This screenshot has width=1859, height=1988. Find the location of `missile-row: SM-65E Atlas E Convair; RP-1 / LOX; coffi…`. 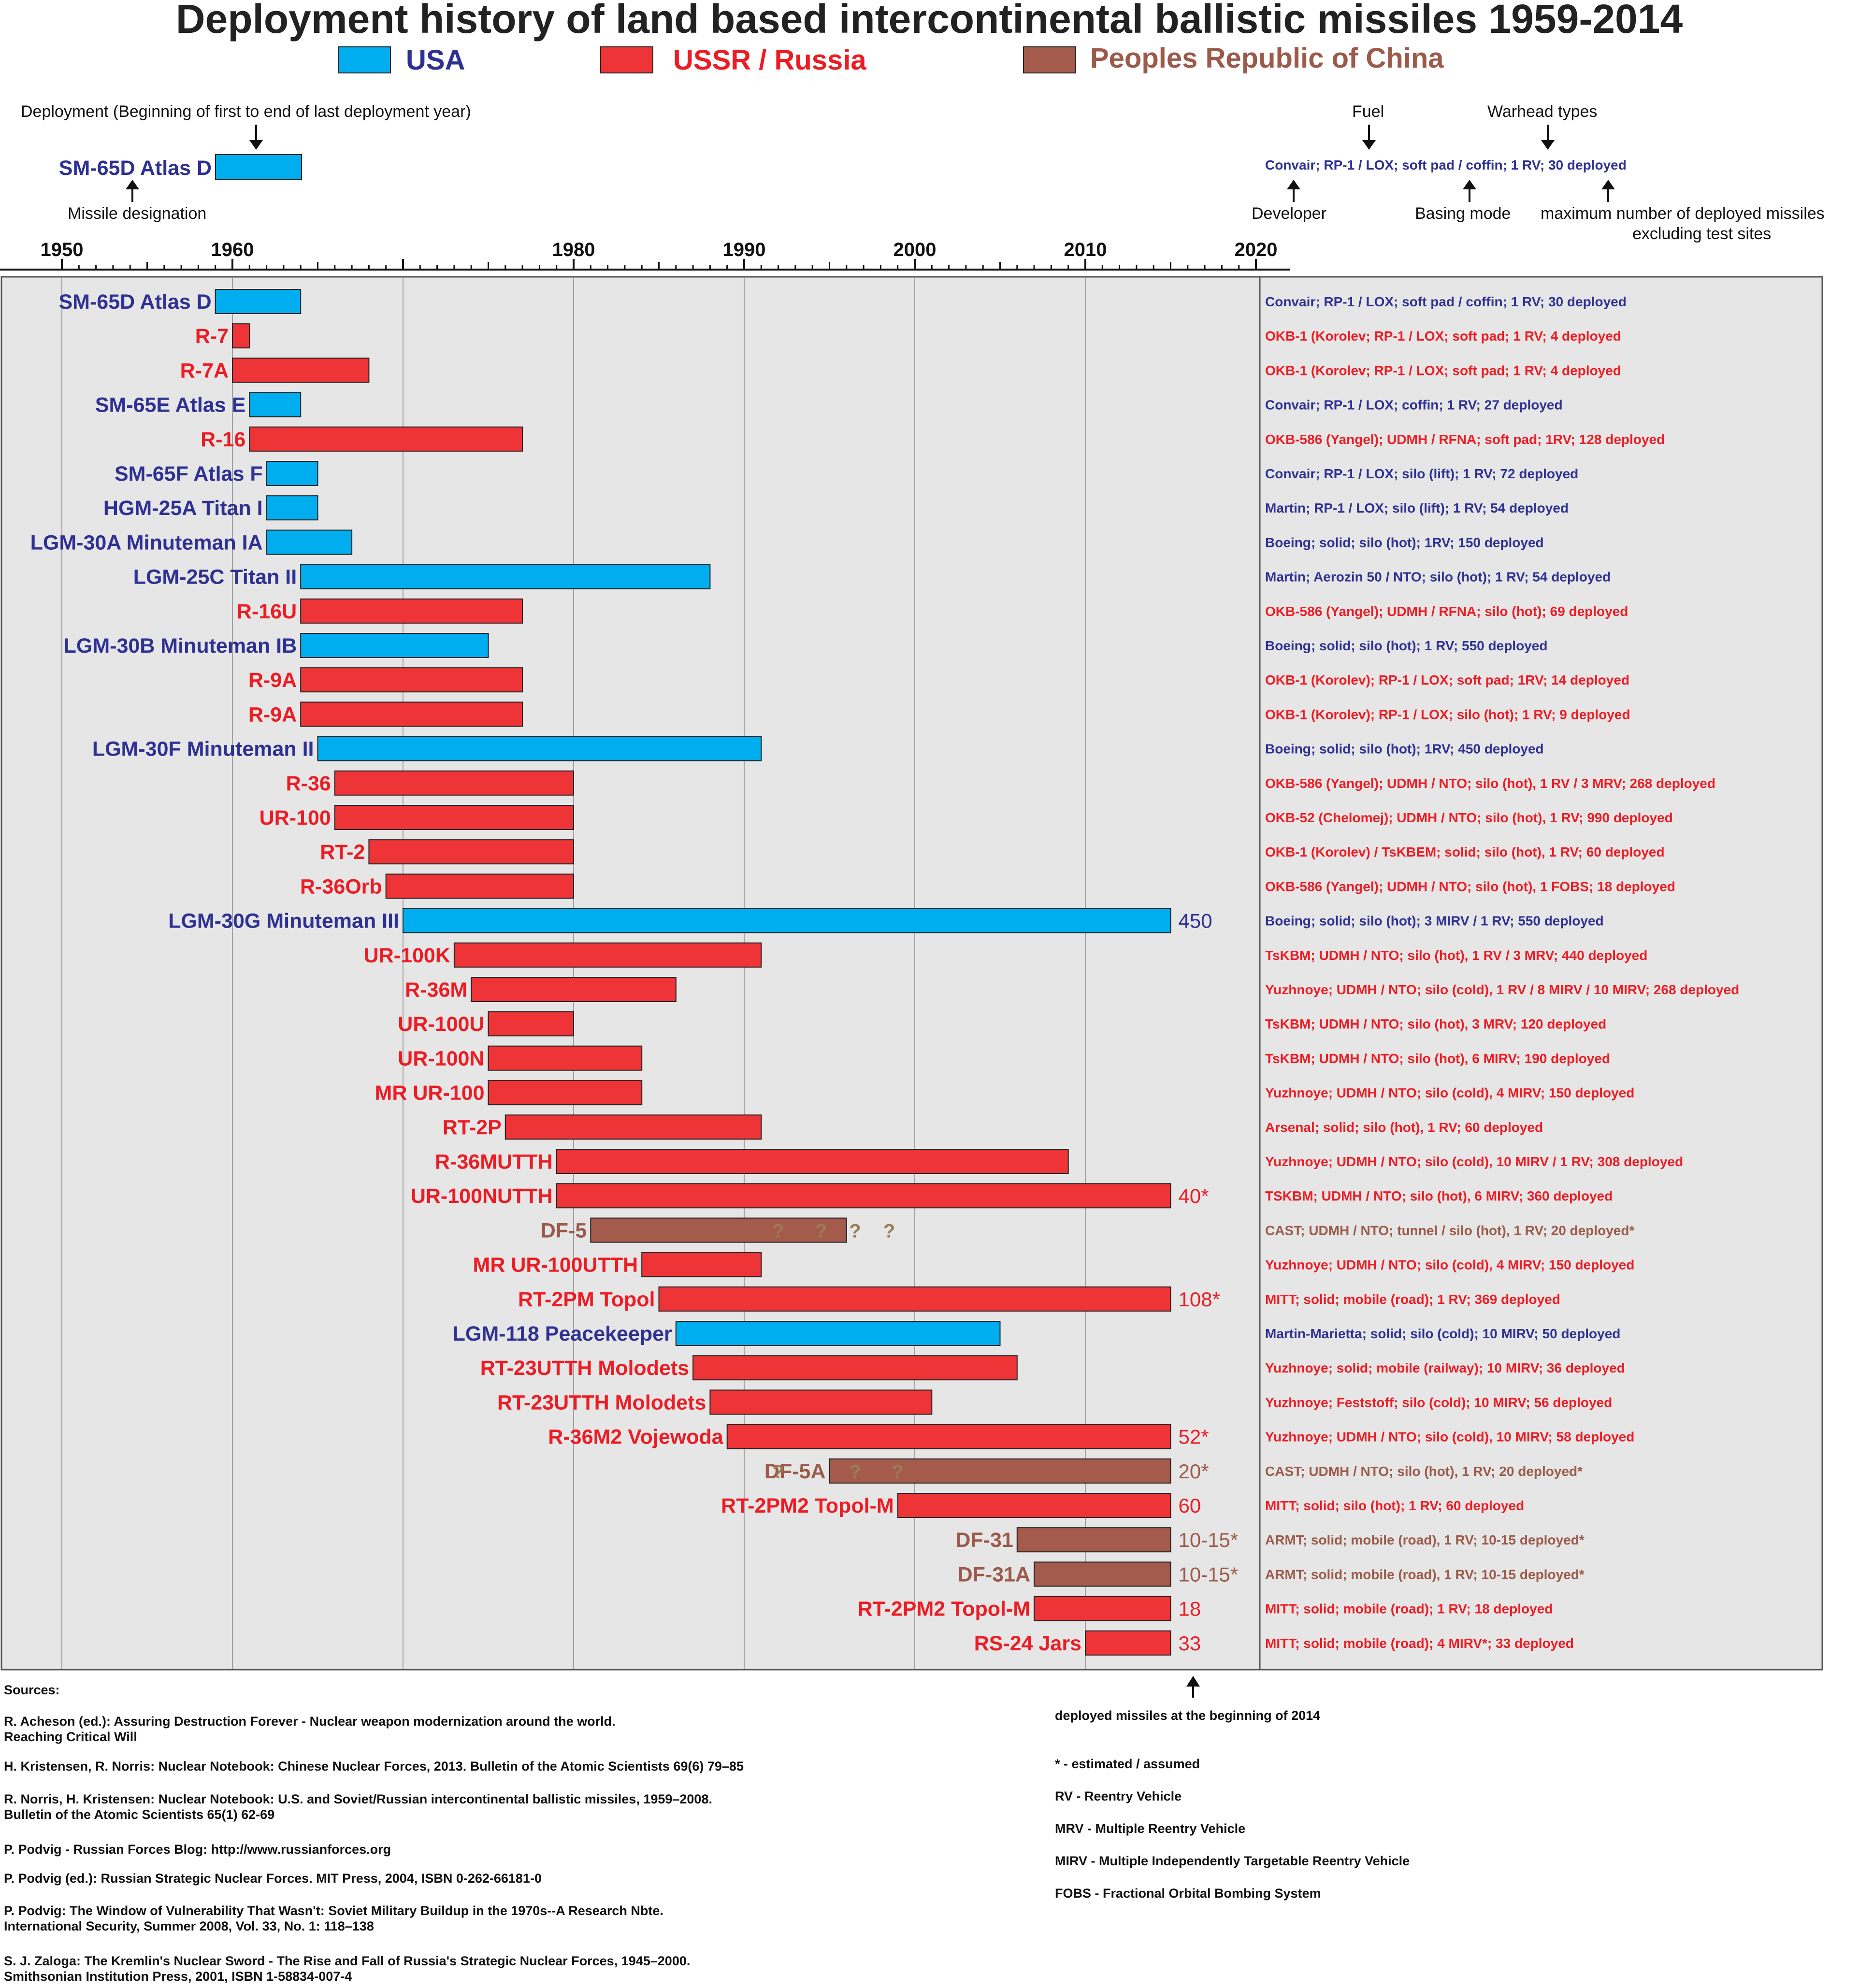

missile-row: SM-65E Atlas E Convair; RP-1 / LOX; coffi… is located at coordinates (829, 405).